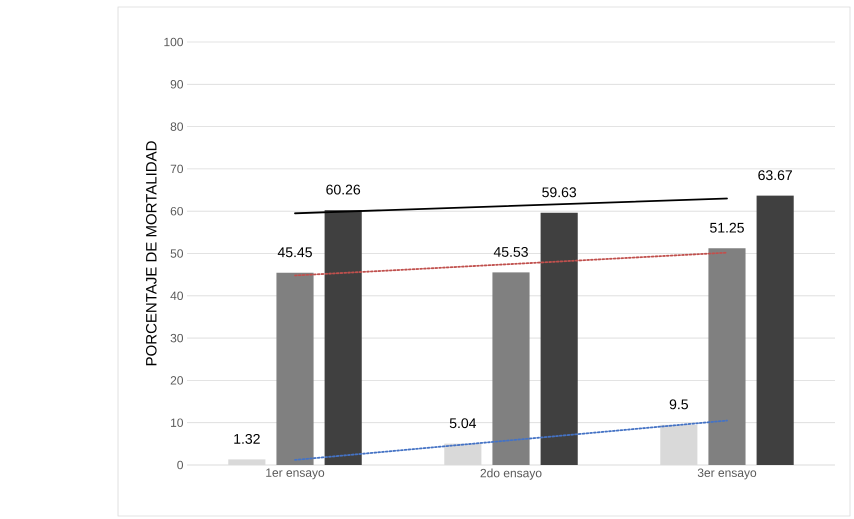 Image resolution: width=854 pixels, height=519 pixels. What do you see at coordinates (177, 380) in the screenshot?
I see `y-tick-label: 20` at bounding box center [177, 380].